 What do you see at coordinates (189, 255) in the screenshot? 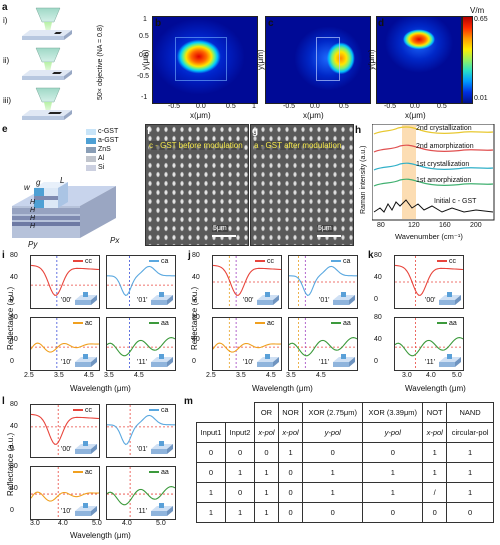
I see `panel-label-j: j` at bounding box center [189, 255].